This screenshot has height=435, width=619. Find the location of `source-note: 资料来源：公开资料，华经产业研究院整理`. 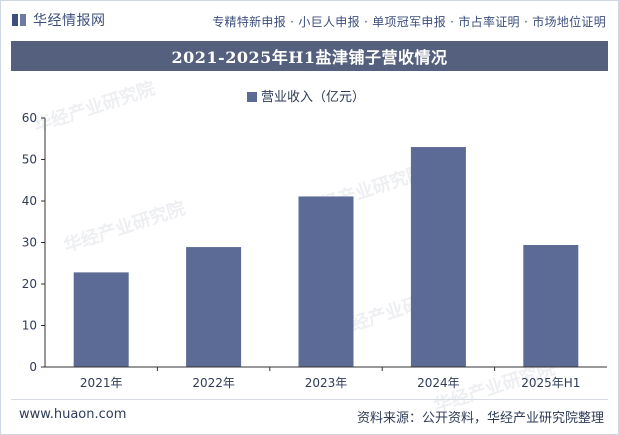

source-note: 资料来源：公开资料，华经产业研究院整理 is located at coordinates (480, 418).